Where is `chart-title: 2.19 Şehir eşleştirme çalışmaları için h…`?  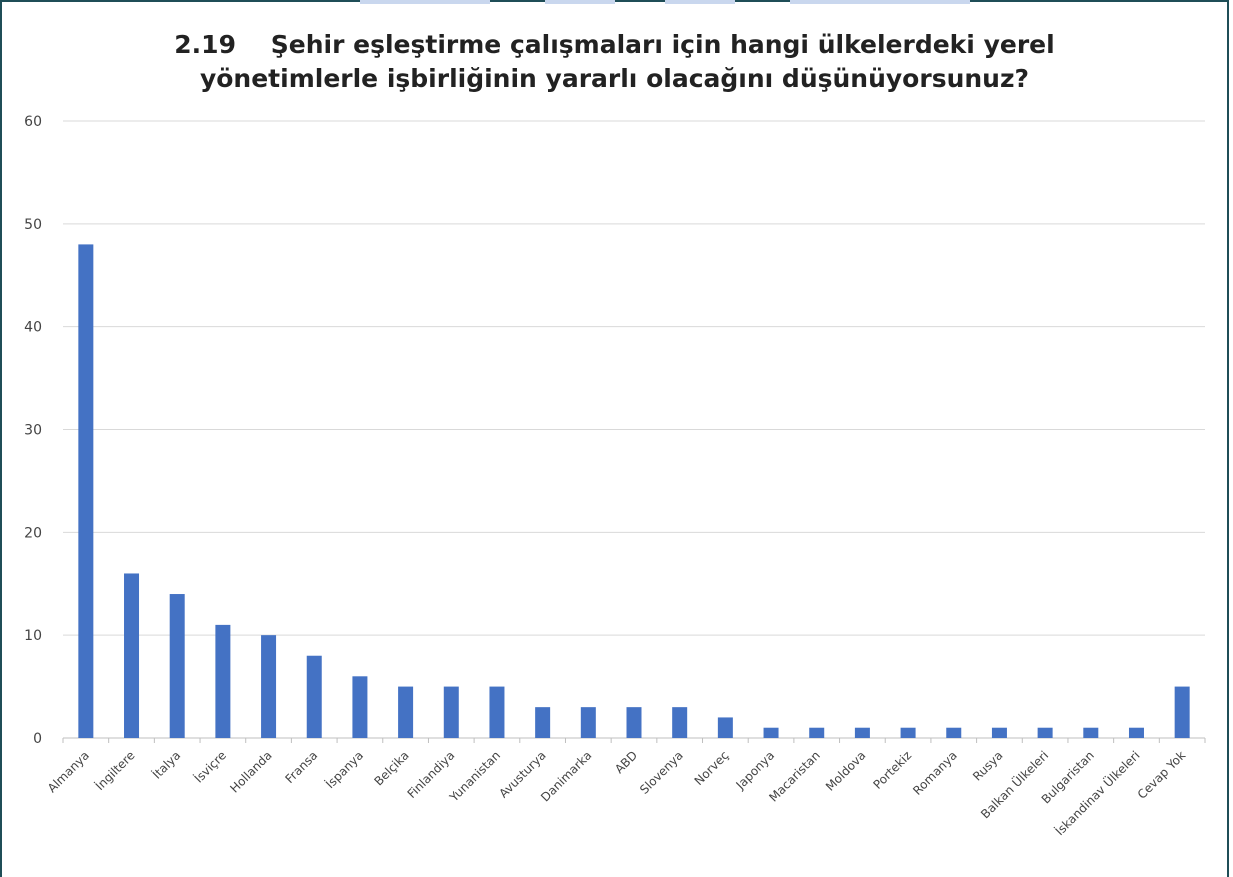
chart-title: 2.19 Şehir eşleştirme çalışmaları için h… is located at coordinates (614, 62).